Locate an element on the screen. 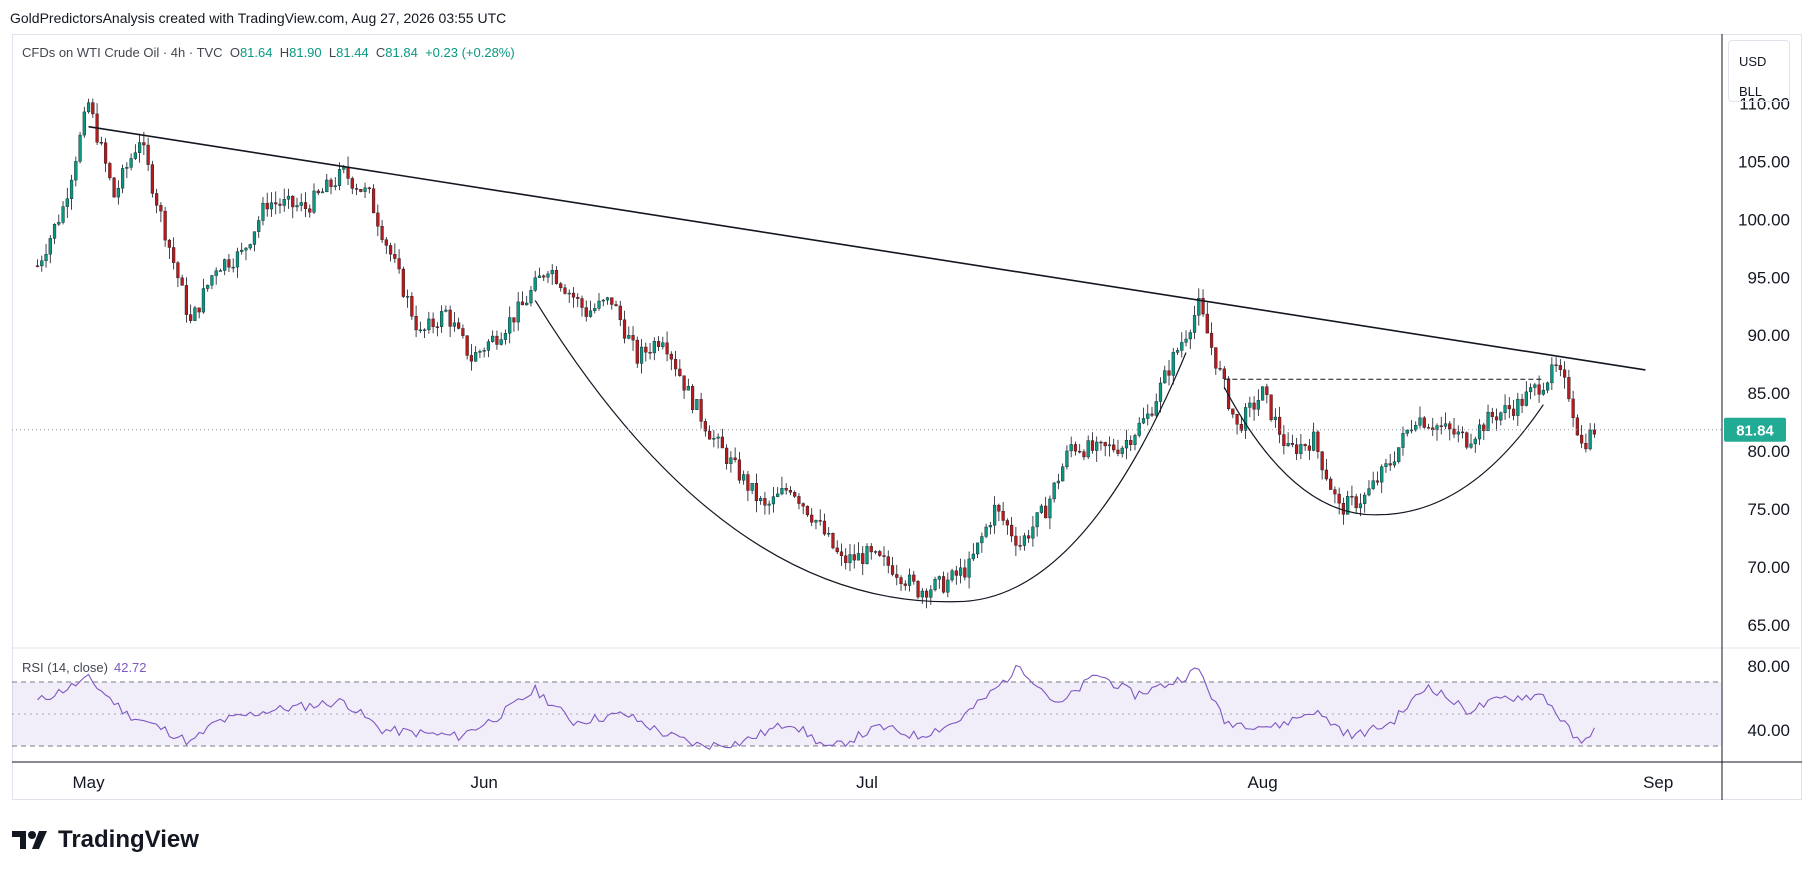 The image size is (1814, 877). price-tick-label: 75.00 is located at coordinates (1768, 509).